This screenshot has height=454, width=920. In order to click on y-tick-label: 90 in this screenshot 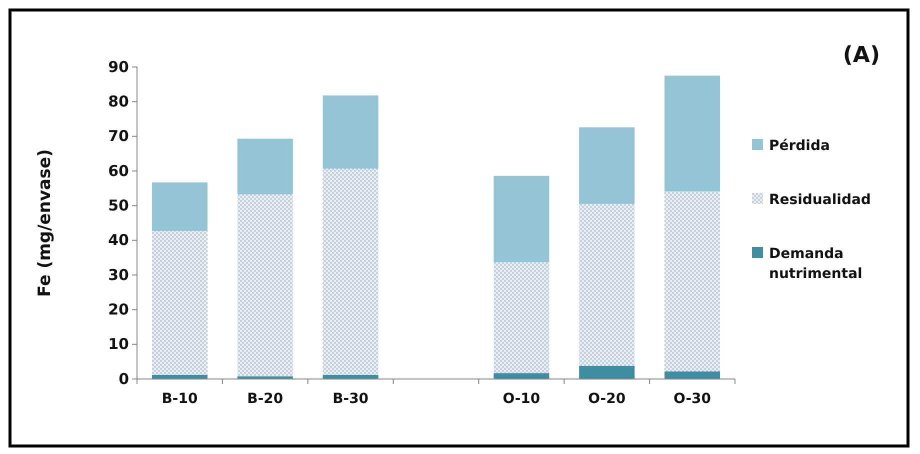, I will do `click(118, 67)`.